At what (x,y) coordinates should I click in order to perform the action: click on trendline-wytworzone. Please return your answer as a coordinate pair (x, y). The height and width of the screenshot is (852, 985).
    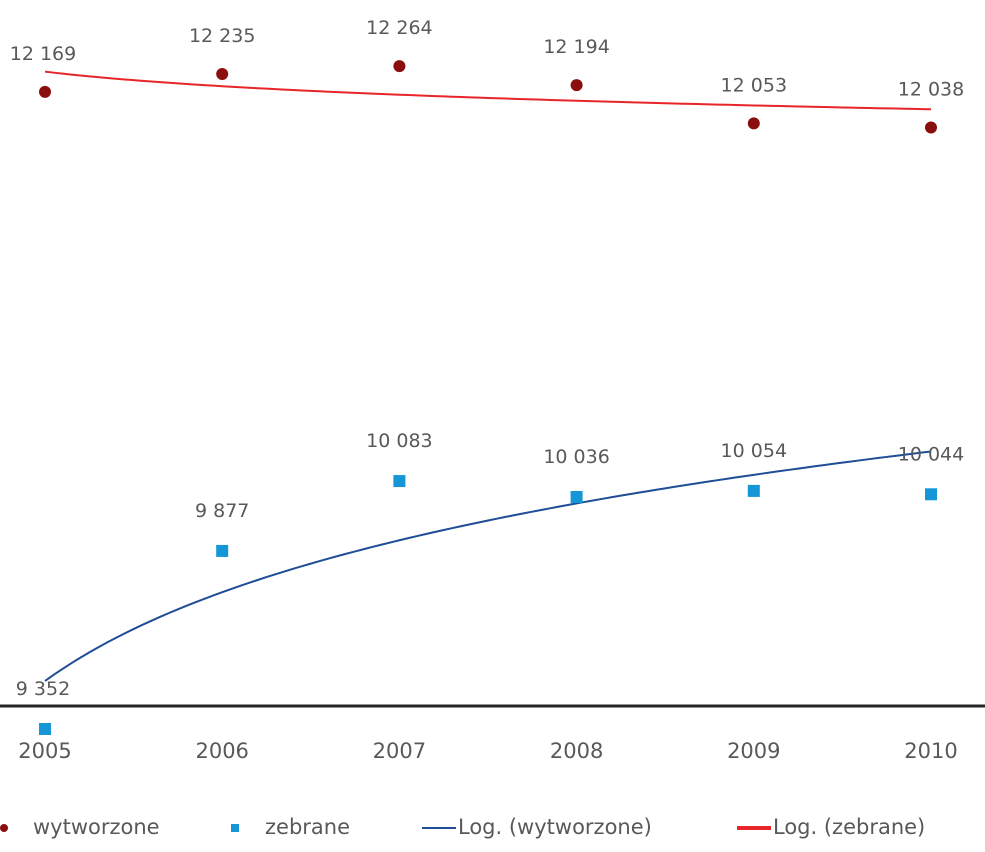
    Looking at the image, I should click on (488, 90).